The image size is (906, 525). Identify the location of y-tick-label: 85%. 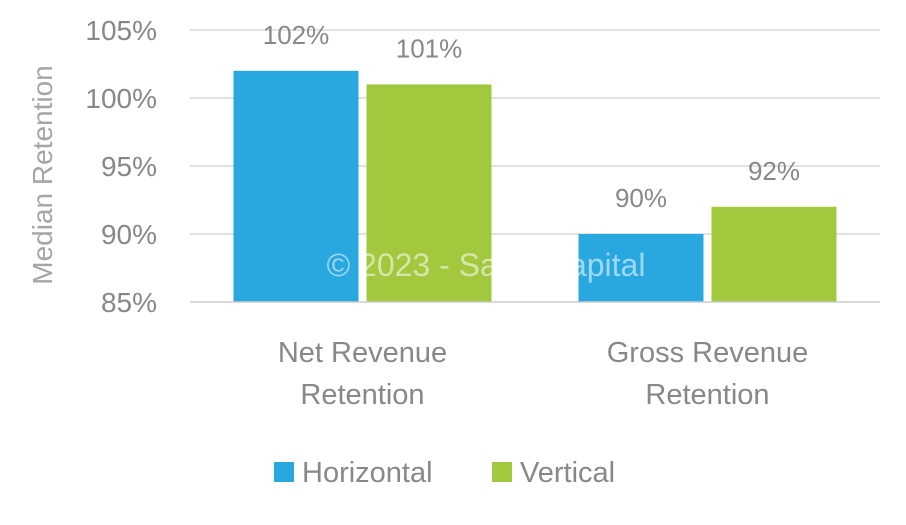
(129, 302).